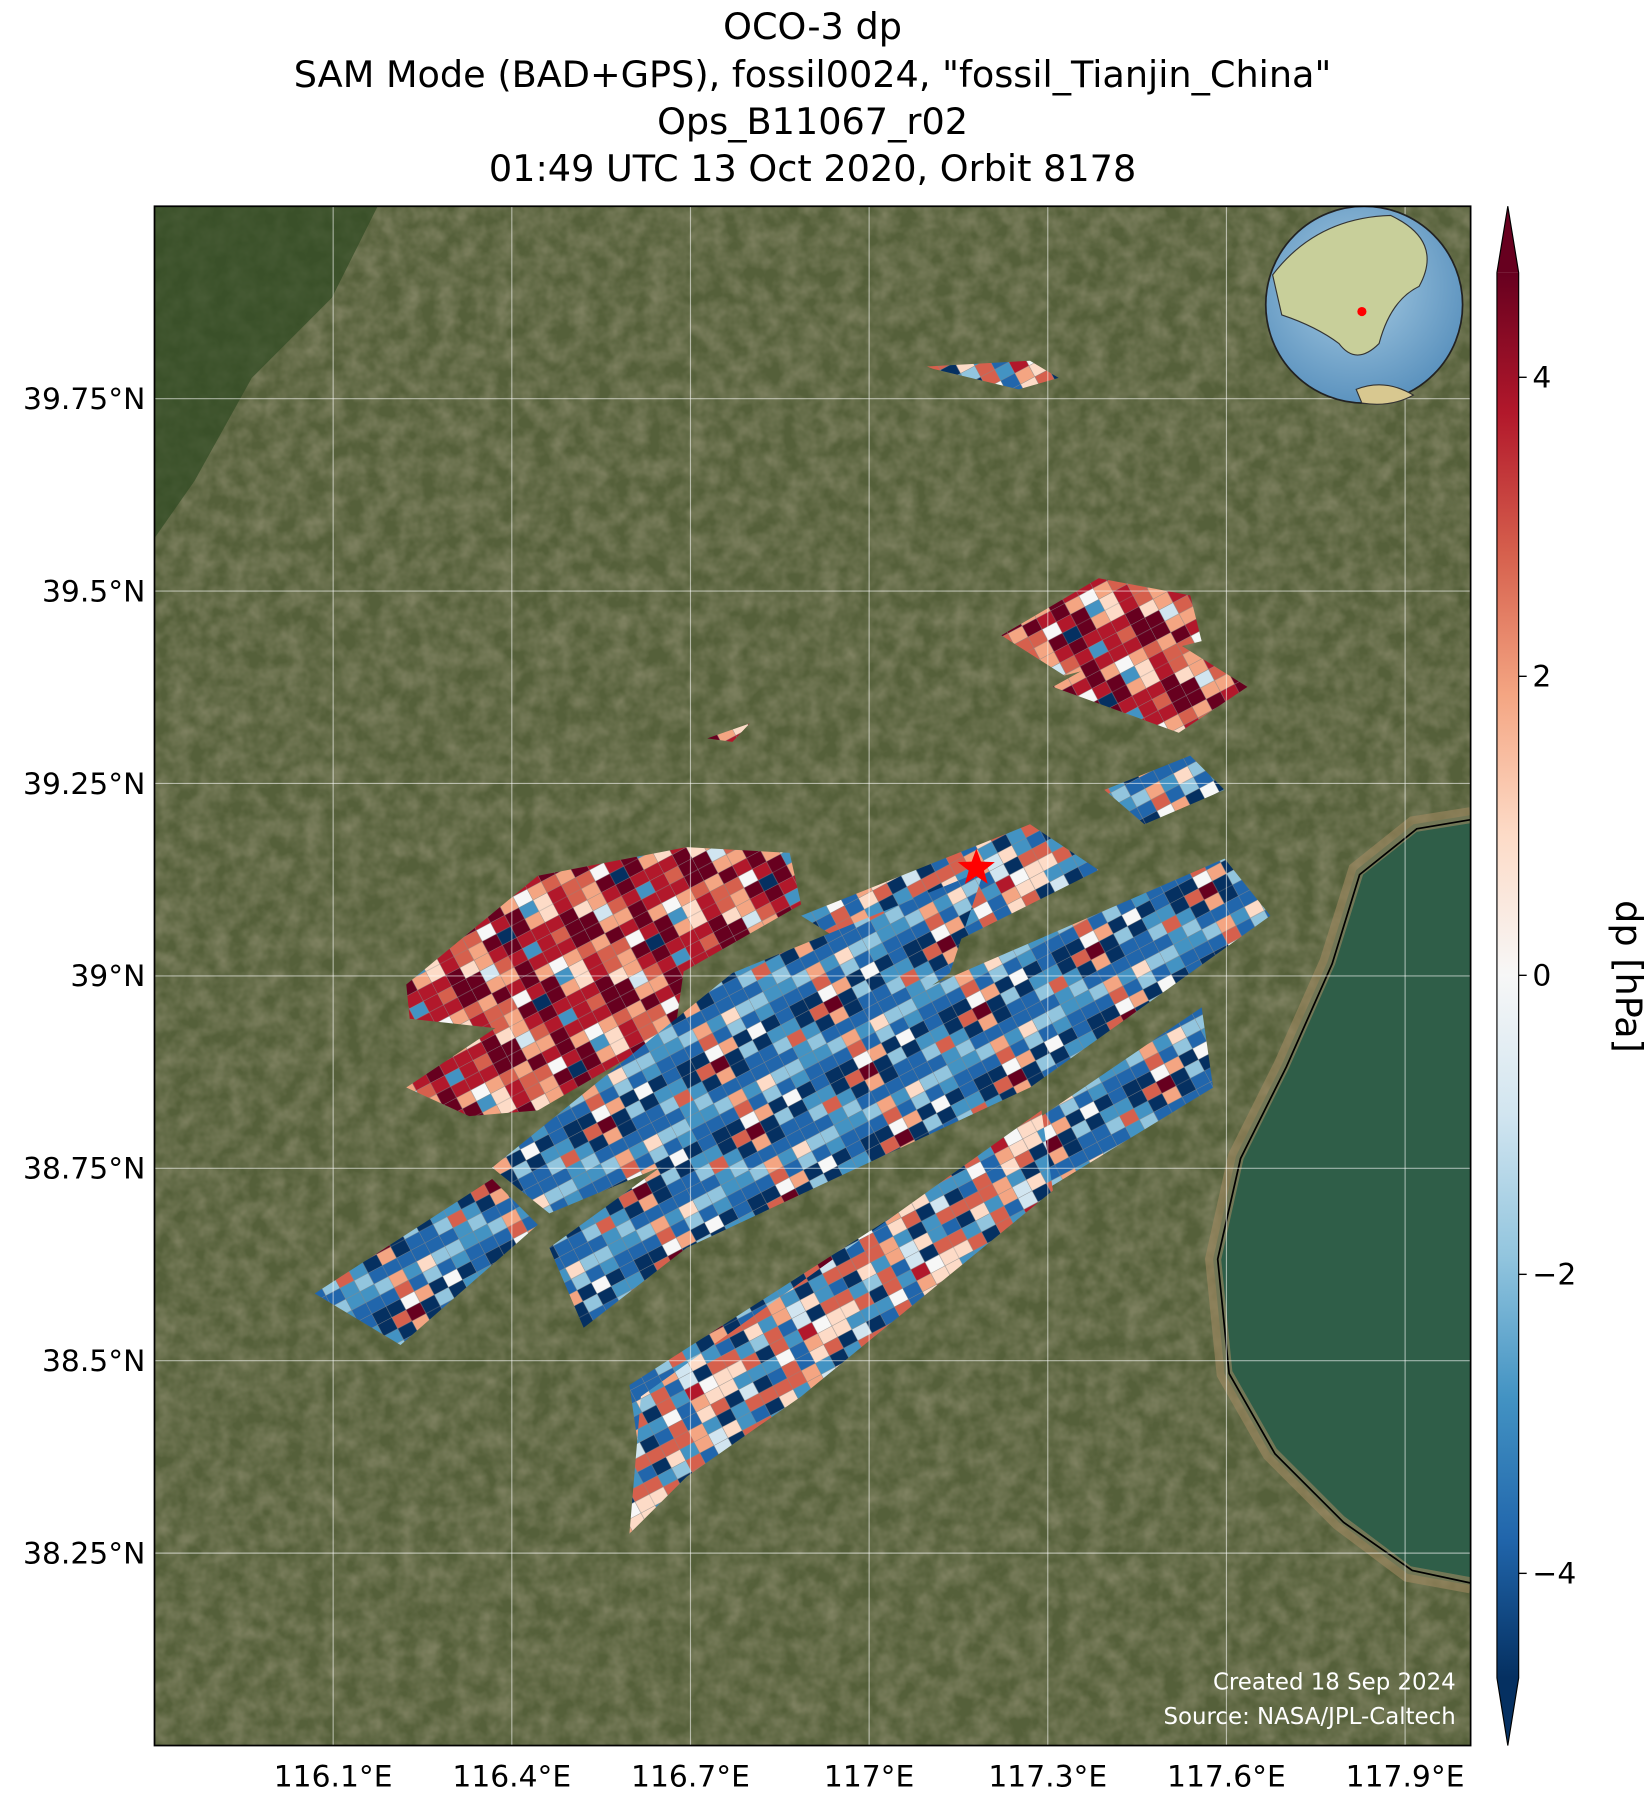 This screenshot has width=1648, height=1795. What do you see at coordinates (1627, 976) in the screenshot?
I see `colorbar-label: dp [hPa]` at bounding box center [1627, 976].